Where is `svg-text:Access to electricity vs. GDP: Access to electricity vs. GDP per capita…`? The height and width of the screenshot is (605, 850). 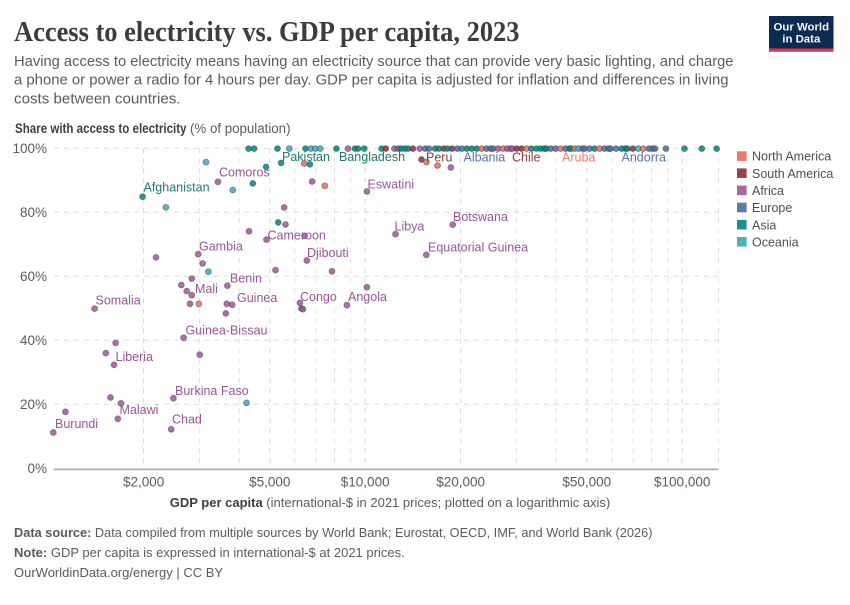 svg-text:Access to electricity vs. GDP: Access to electricity vs. GDP per capita… is located at coordinates (267, 32).